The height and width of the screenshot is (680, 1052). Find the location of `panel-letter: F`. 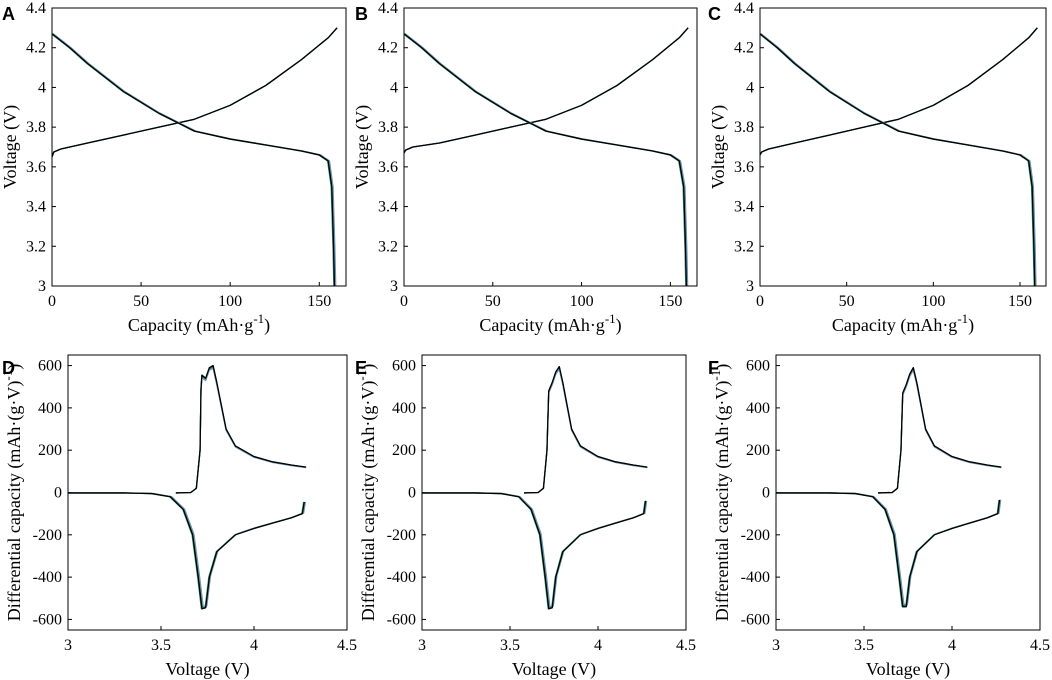

panel-letter: F is located at coordinates (713, 368).